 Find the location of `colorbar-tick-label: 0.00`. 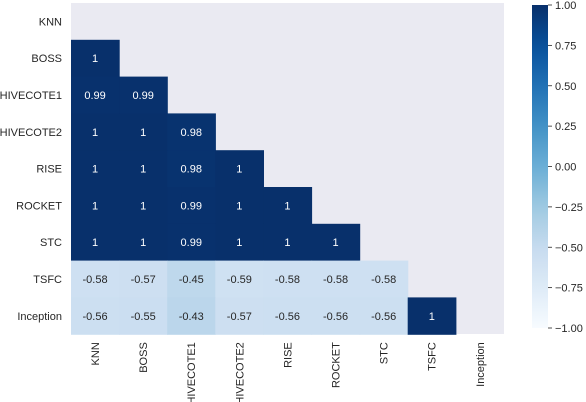

colorbar-tick-label: 0.00 is located at coordinates (565, 168).